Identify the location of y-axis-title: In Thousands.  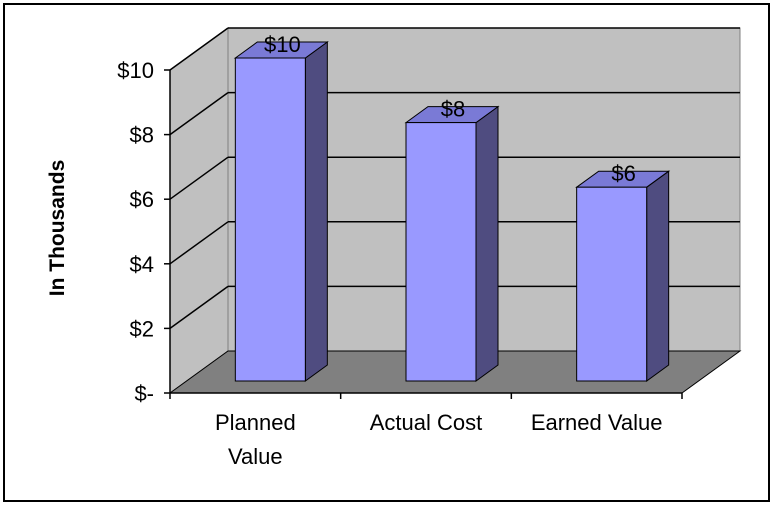
(57, 228).